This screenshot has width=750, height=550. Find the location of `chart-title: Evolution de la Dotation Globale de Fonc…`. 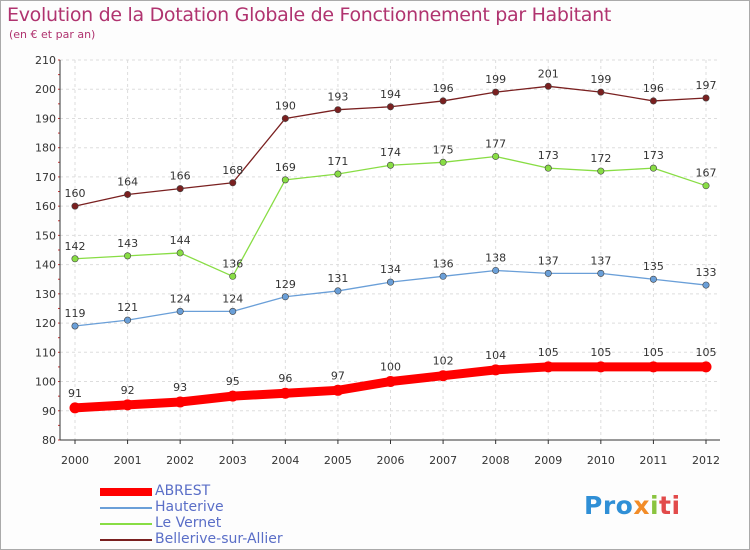

chart-title: Evolution de la Dotation Globale de Fonc… is located at coordinates (309, 15).